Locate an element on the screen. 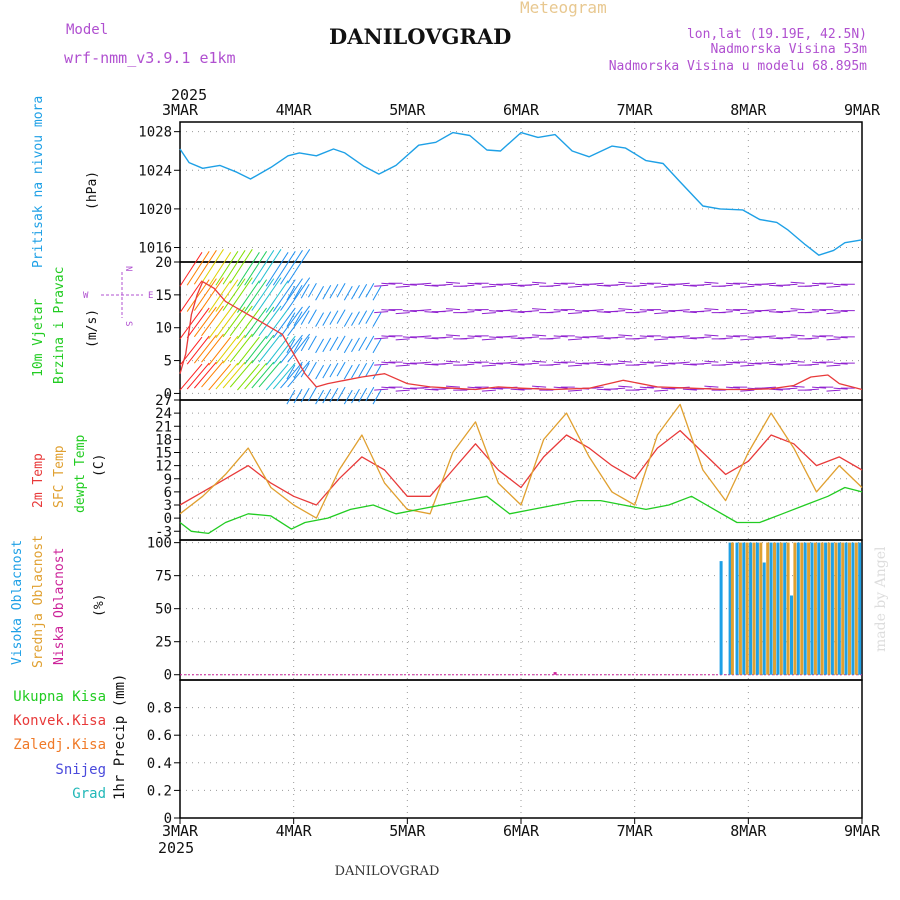  wind-axis-title: 10m Vjetar Brzina i Pravac (m/s) is located at coordinates (65, 325).